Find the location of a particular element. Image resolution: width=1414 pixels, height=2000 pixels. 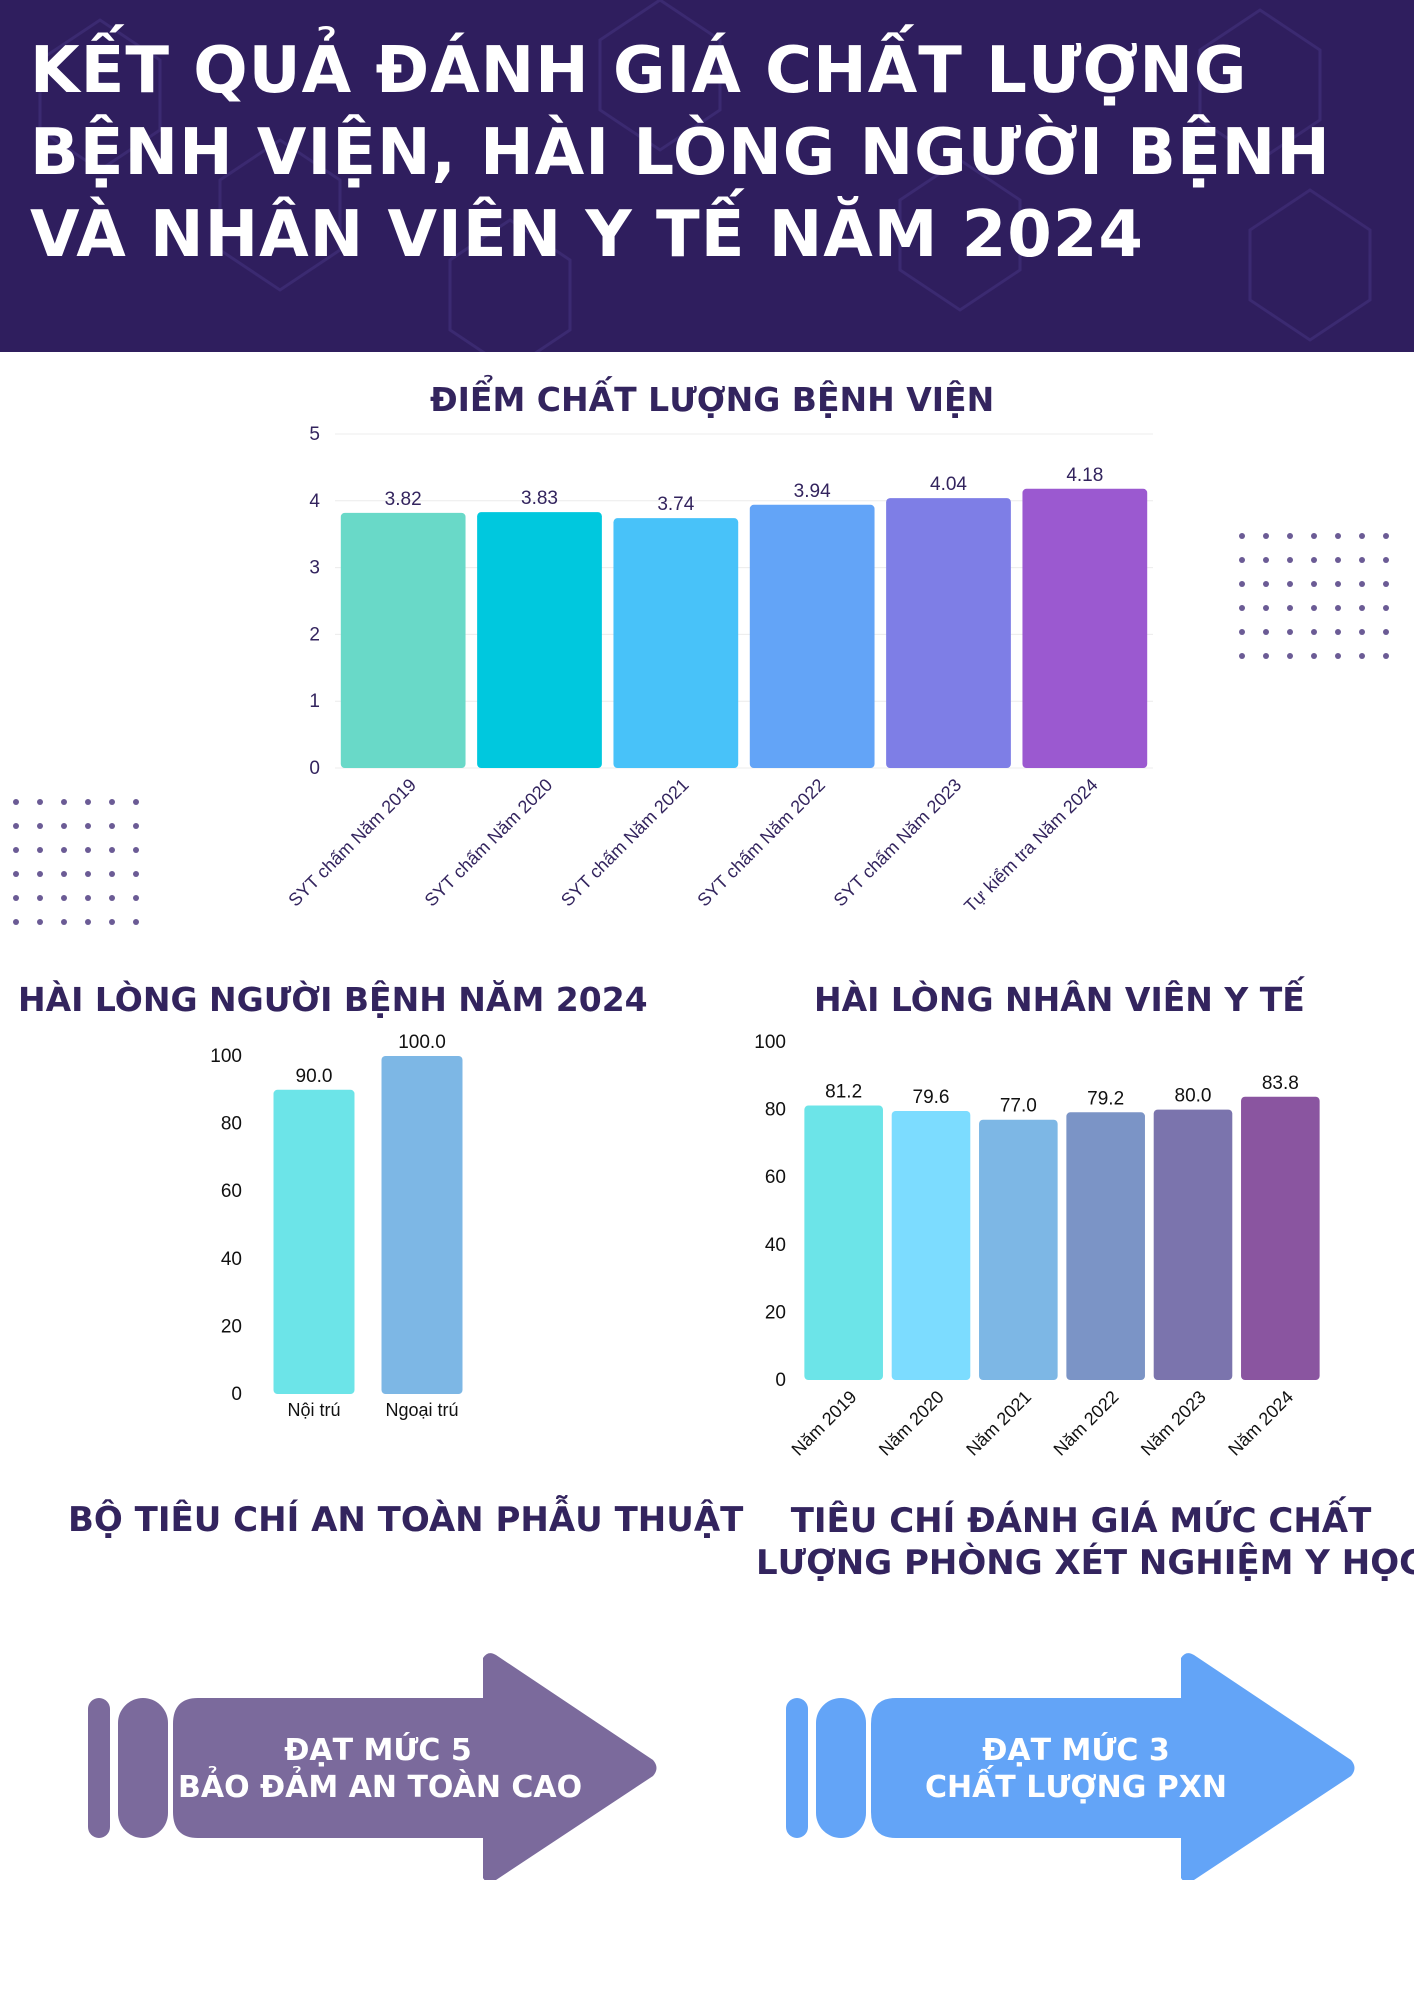

y-tick-label: 2 is located at coordinates (314, 634).